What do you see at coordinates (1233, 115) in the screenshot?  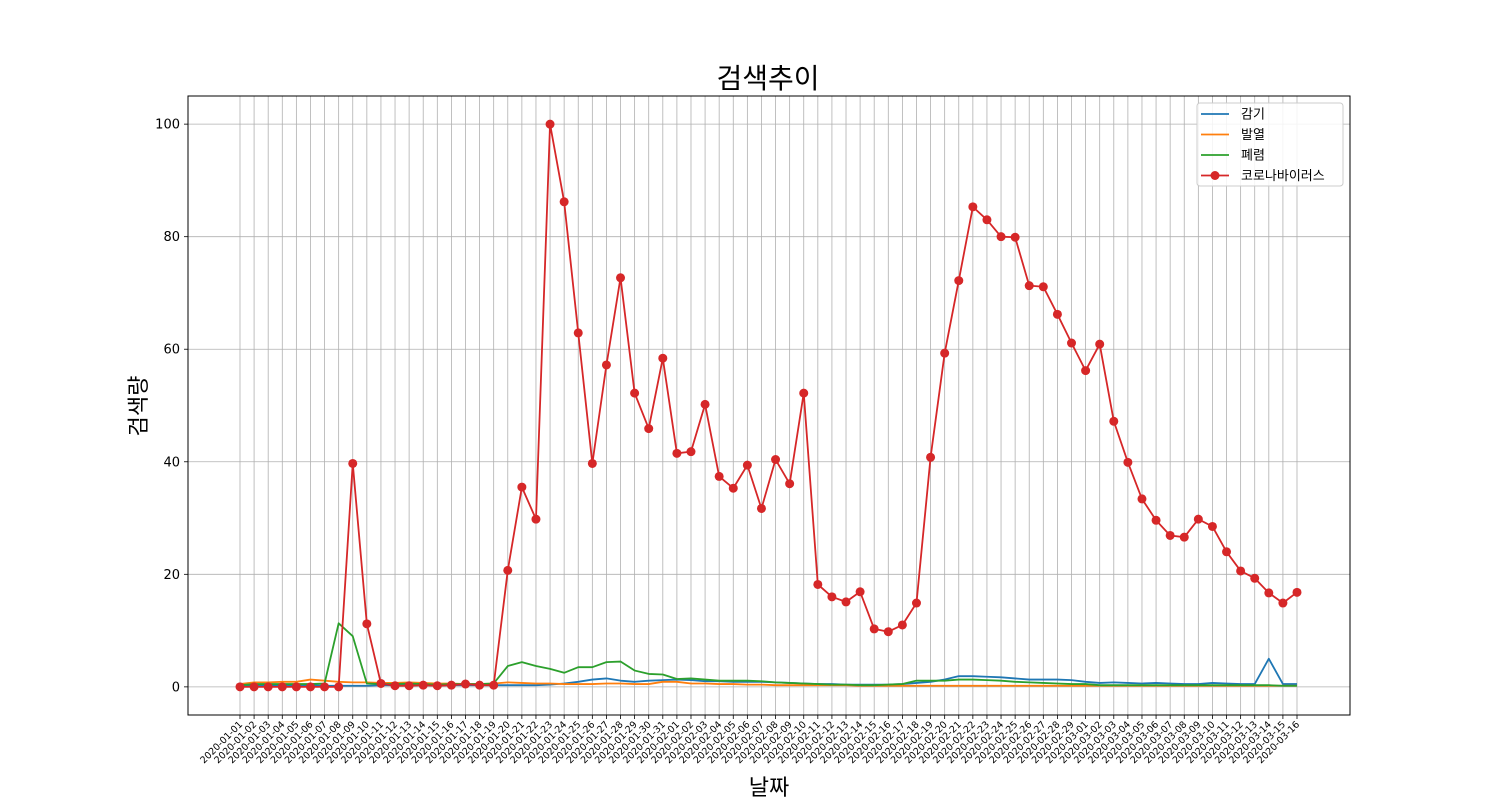 I see `legend-entry: 감기` at bounding box center [1233, 115].